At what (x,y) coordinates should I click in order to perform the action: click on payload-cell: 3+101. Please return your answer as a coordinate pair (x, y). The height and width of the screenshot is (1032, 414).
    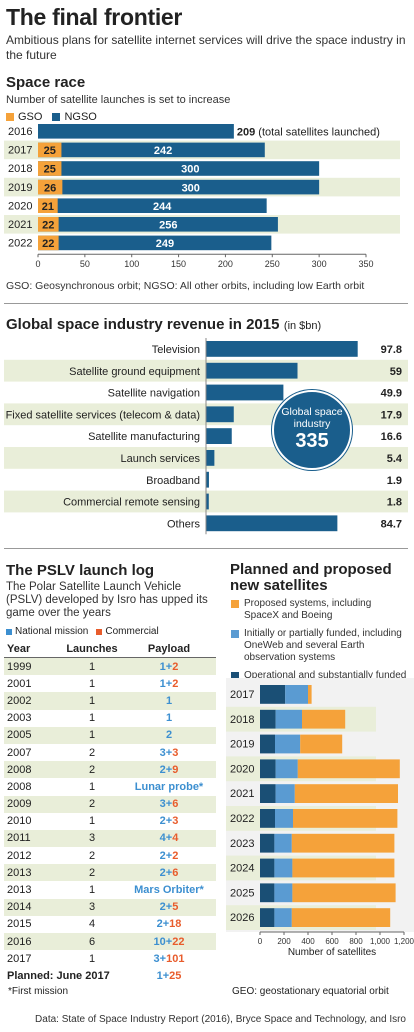
    Looking at the image, I should click on (169, 958).